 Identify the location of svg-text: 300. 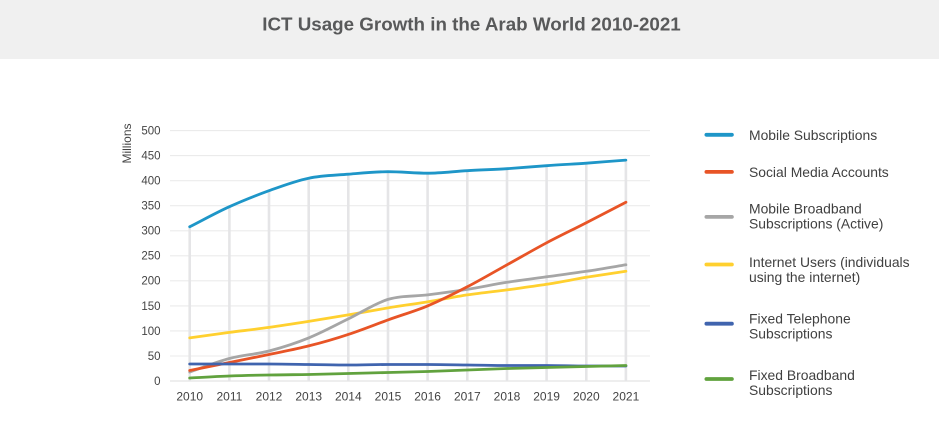
(150, 232).